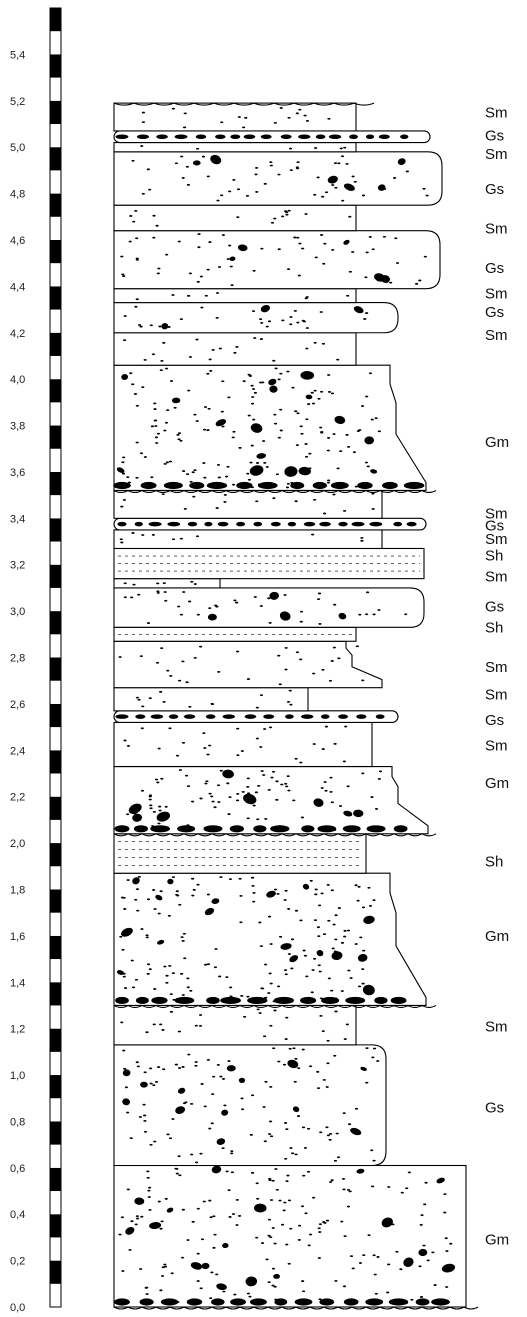  What do you see at coordinates (17, 334) in the screenshot?
I see `scale-tick-label: 4,2` at bounding box center [17, 334].